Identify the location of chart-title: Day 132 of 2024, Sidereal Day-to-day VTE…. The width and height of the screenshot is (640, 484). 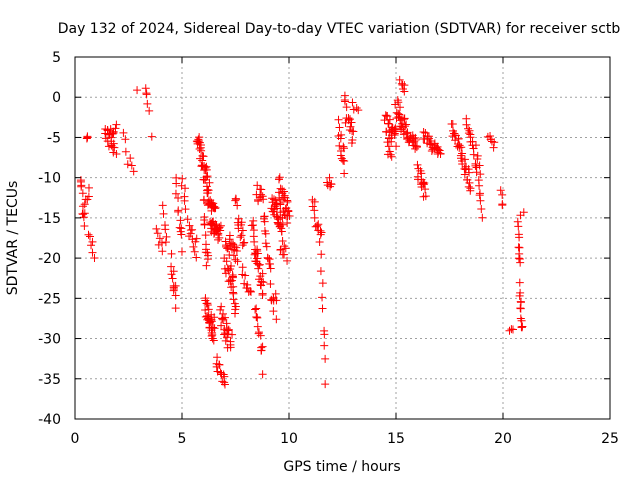
(339, 29).